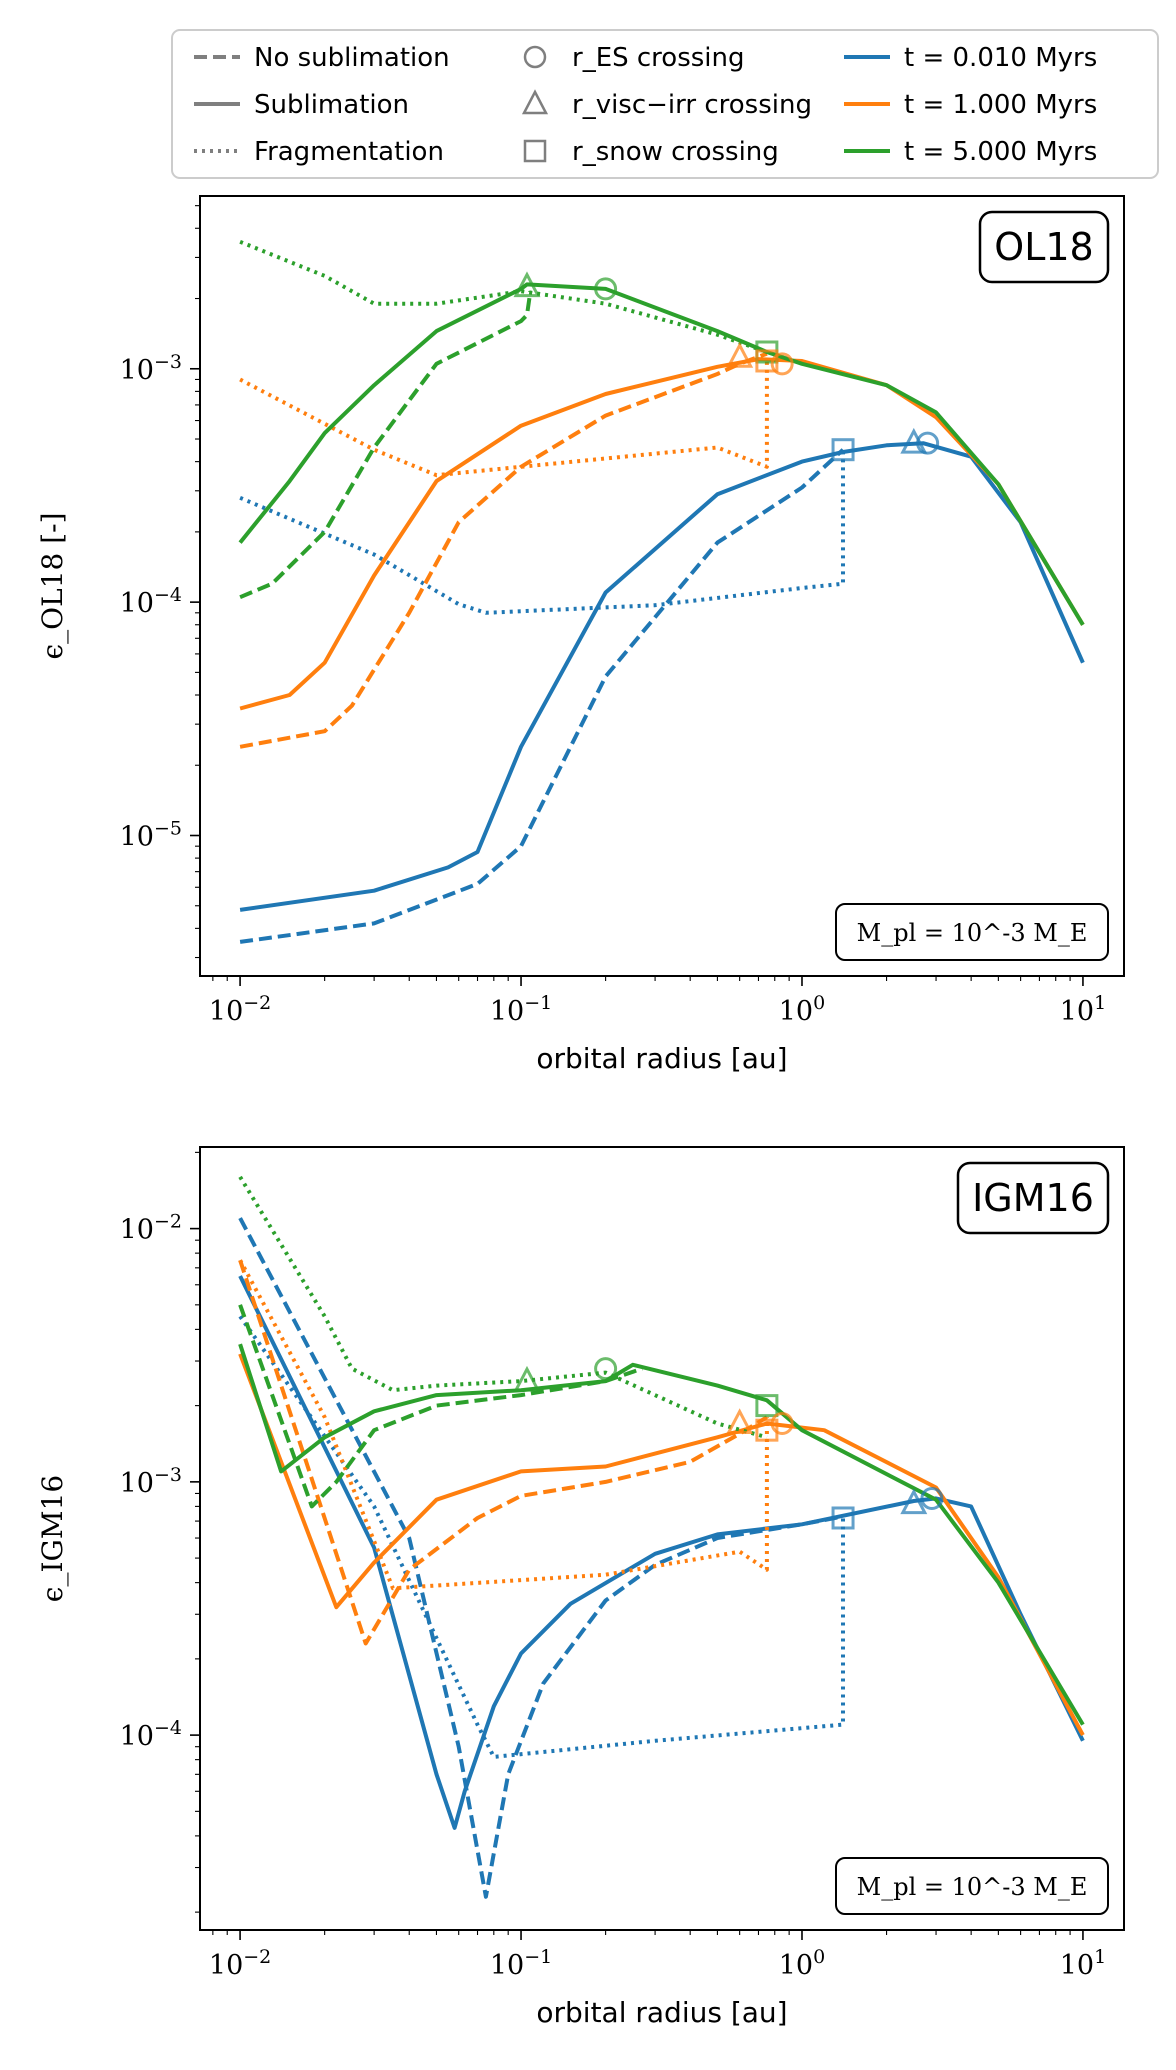 This screenshot has height=2070, width=1176. What do you see at coordinates (1000, 105) in the screenshot?
I see `legend-label: t = 1.000 Myrs` at bounding box center [1000, 105].